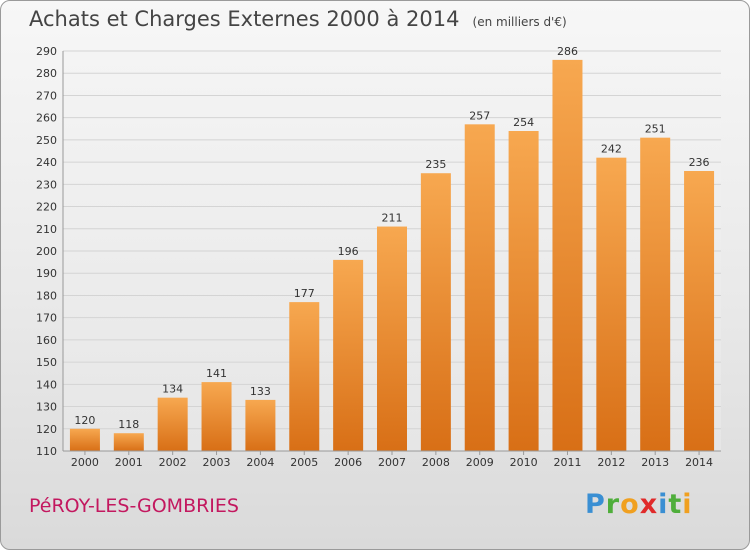  What do you see at coordinates (46, 295) in the screenshot?
I see `y-tick-label: 180` at bounding box center [46, 295].